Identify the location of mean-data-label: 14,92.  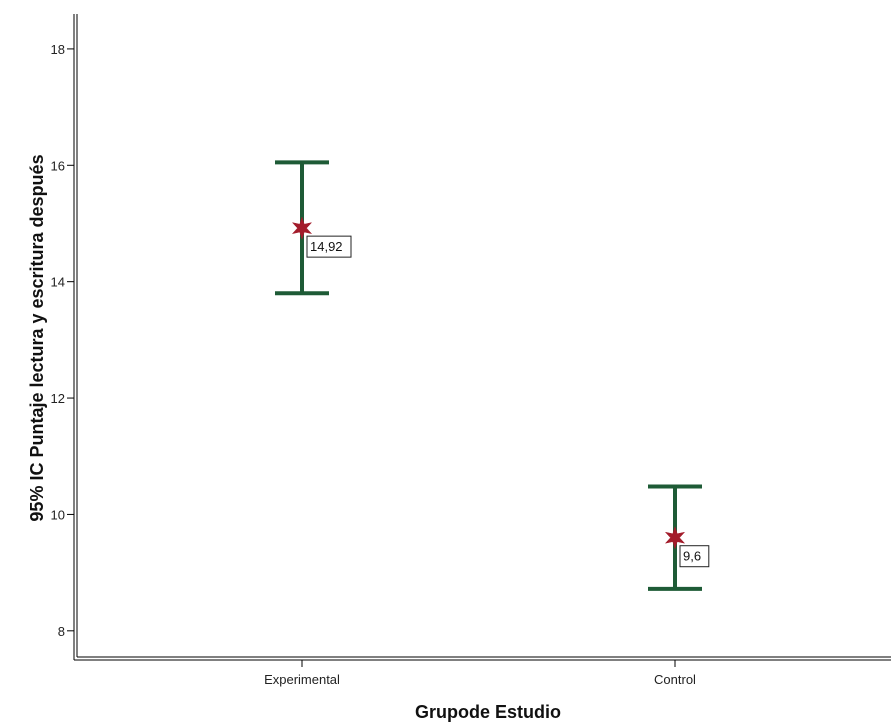
(329, 246).